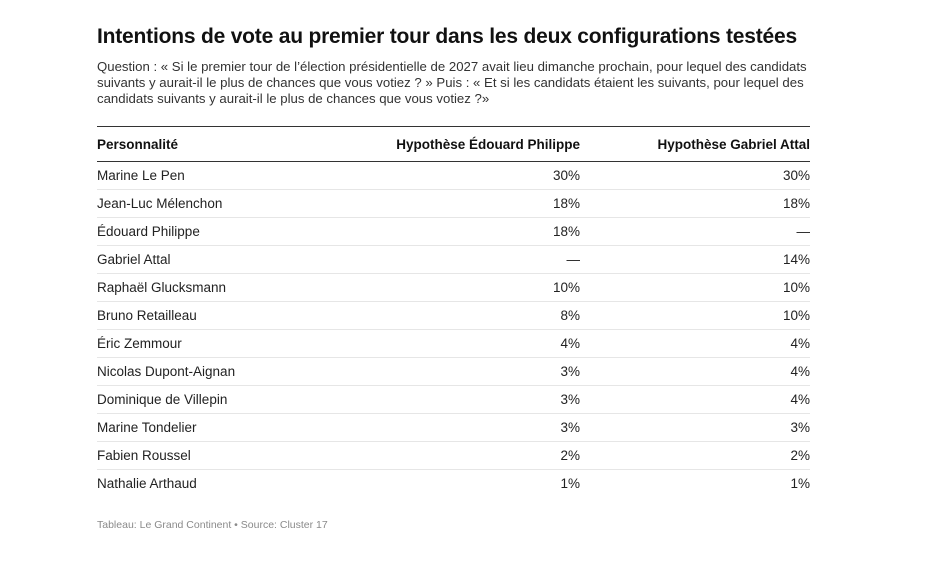 This screenshot has height=561, width=934. What do you see at coordinates (217, 315) in the screenshot?
I see `cell-personnalite: Bruno Retailleau` at bounding box center [217, 315].